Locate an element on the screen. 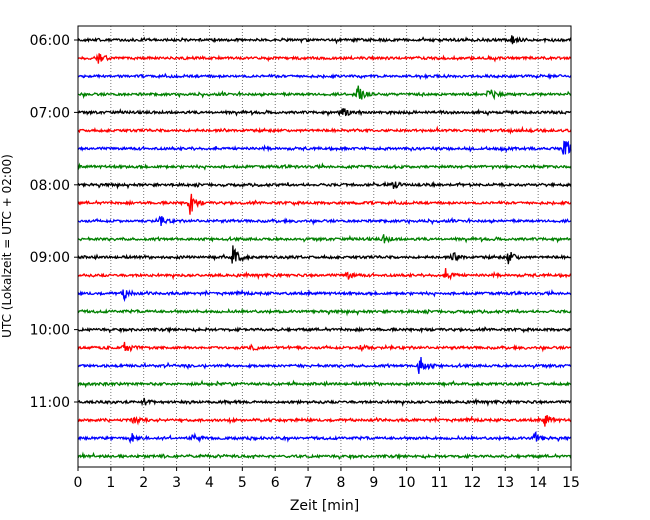 This screenshot has height=520, width=650. y-axis-label: UTC (Lokalzeit = UTC + 02:00) is located at coordinates (7, 246).